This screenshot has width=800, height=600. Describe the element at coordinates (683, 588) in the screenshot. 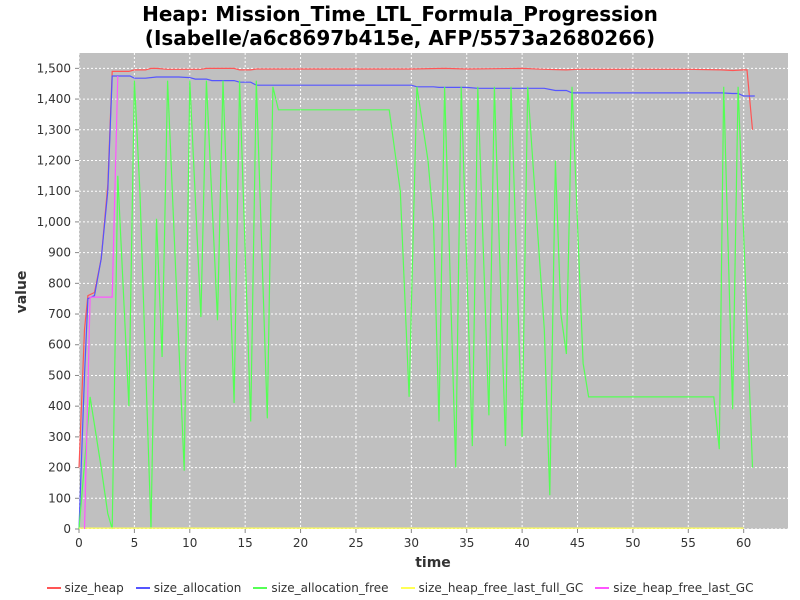

I see `legend-label: size_heap_free_last_GC` at that location.